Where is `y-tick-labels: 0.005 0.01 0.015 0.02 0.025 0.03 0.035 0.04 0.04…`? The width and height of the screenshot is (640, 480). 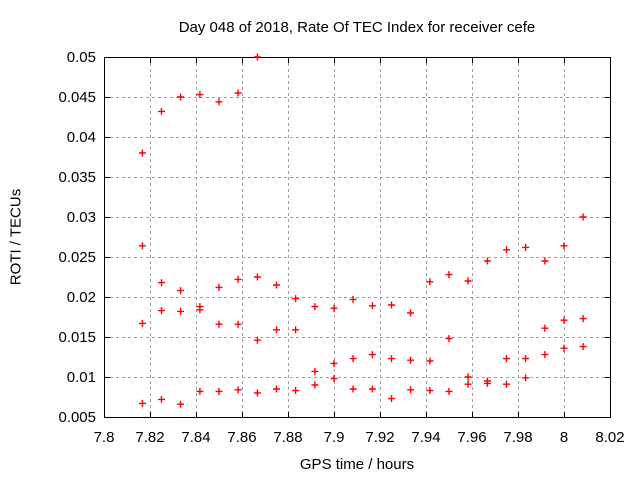
y-tick-labels: 0.005 0.01 0.015 0.02 0.025 0.03 0.035 0.04 0.04… is located at coordinates (77, 237).